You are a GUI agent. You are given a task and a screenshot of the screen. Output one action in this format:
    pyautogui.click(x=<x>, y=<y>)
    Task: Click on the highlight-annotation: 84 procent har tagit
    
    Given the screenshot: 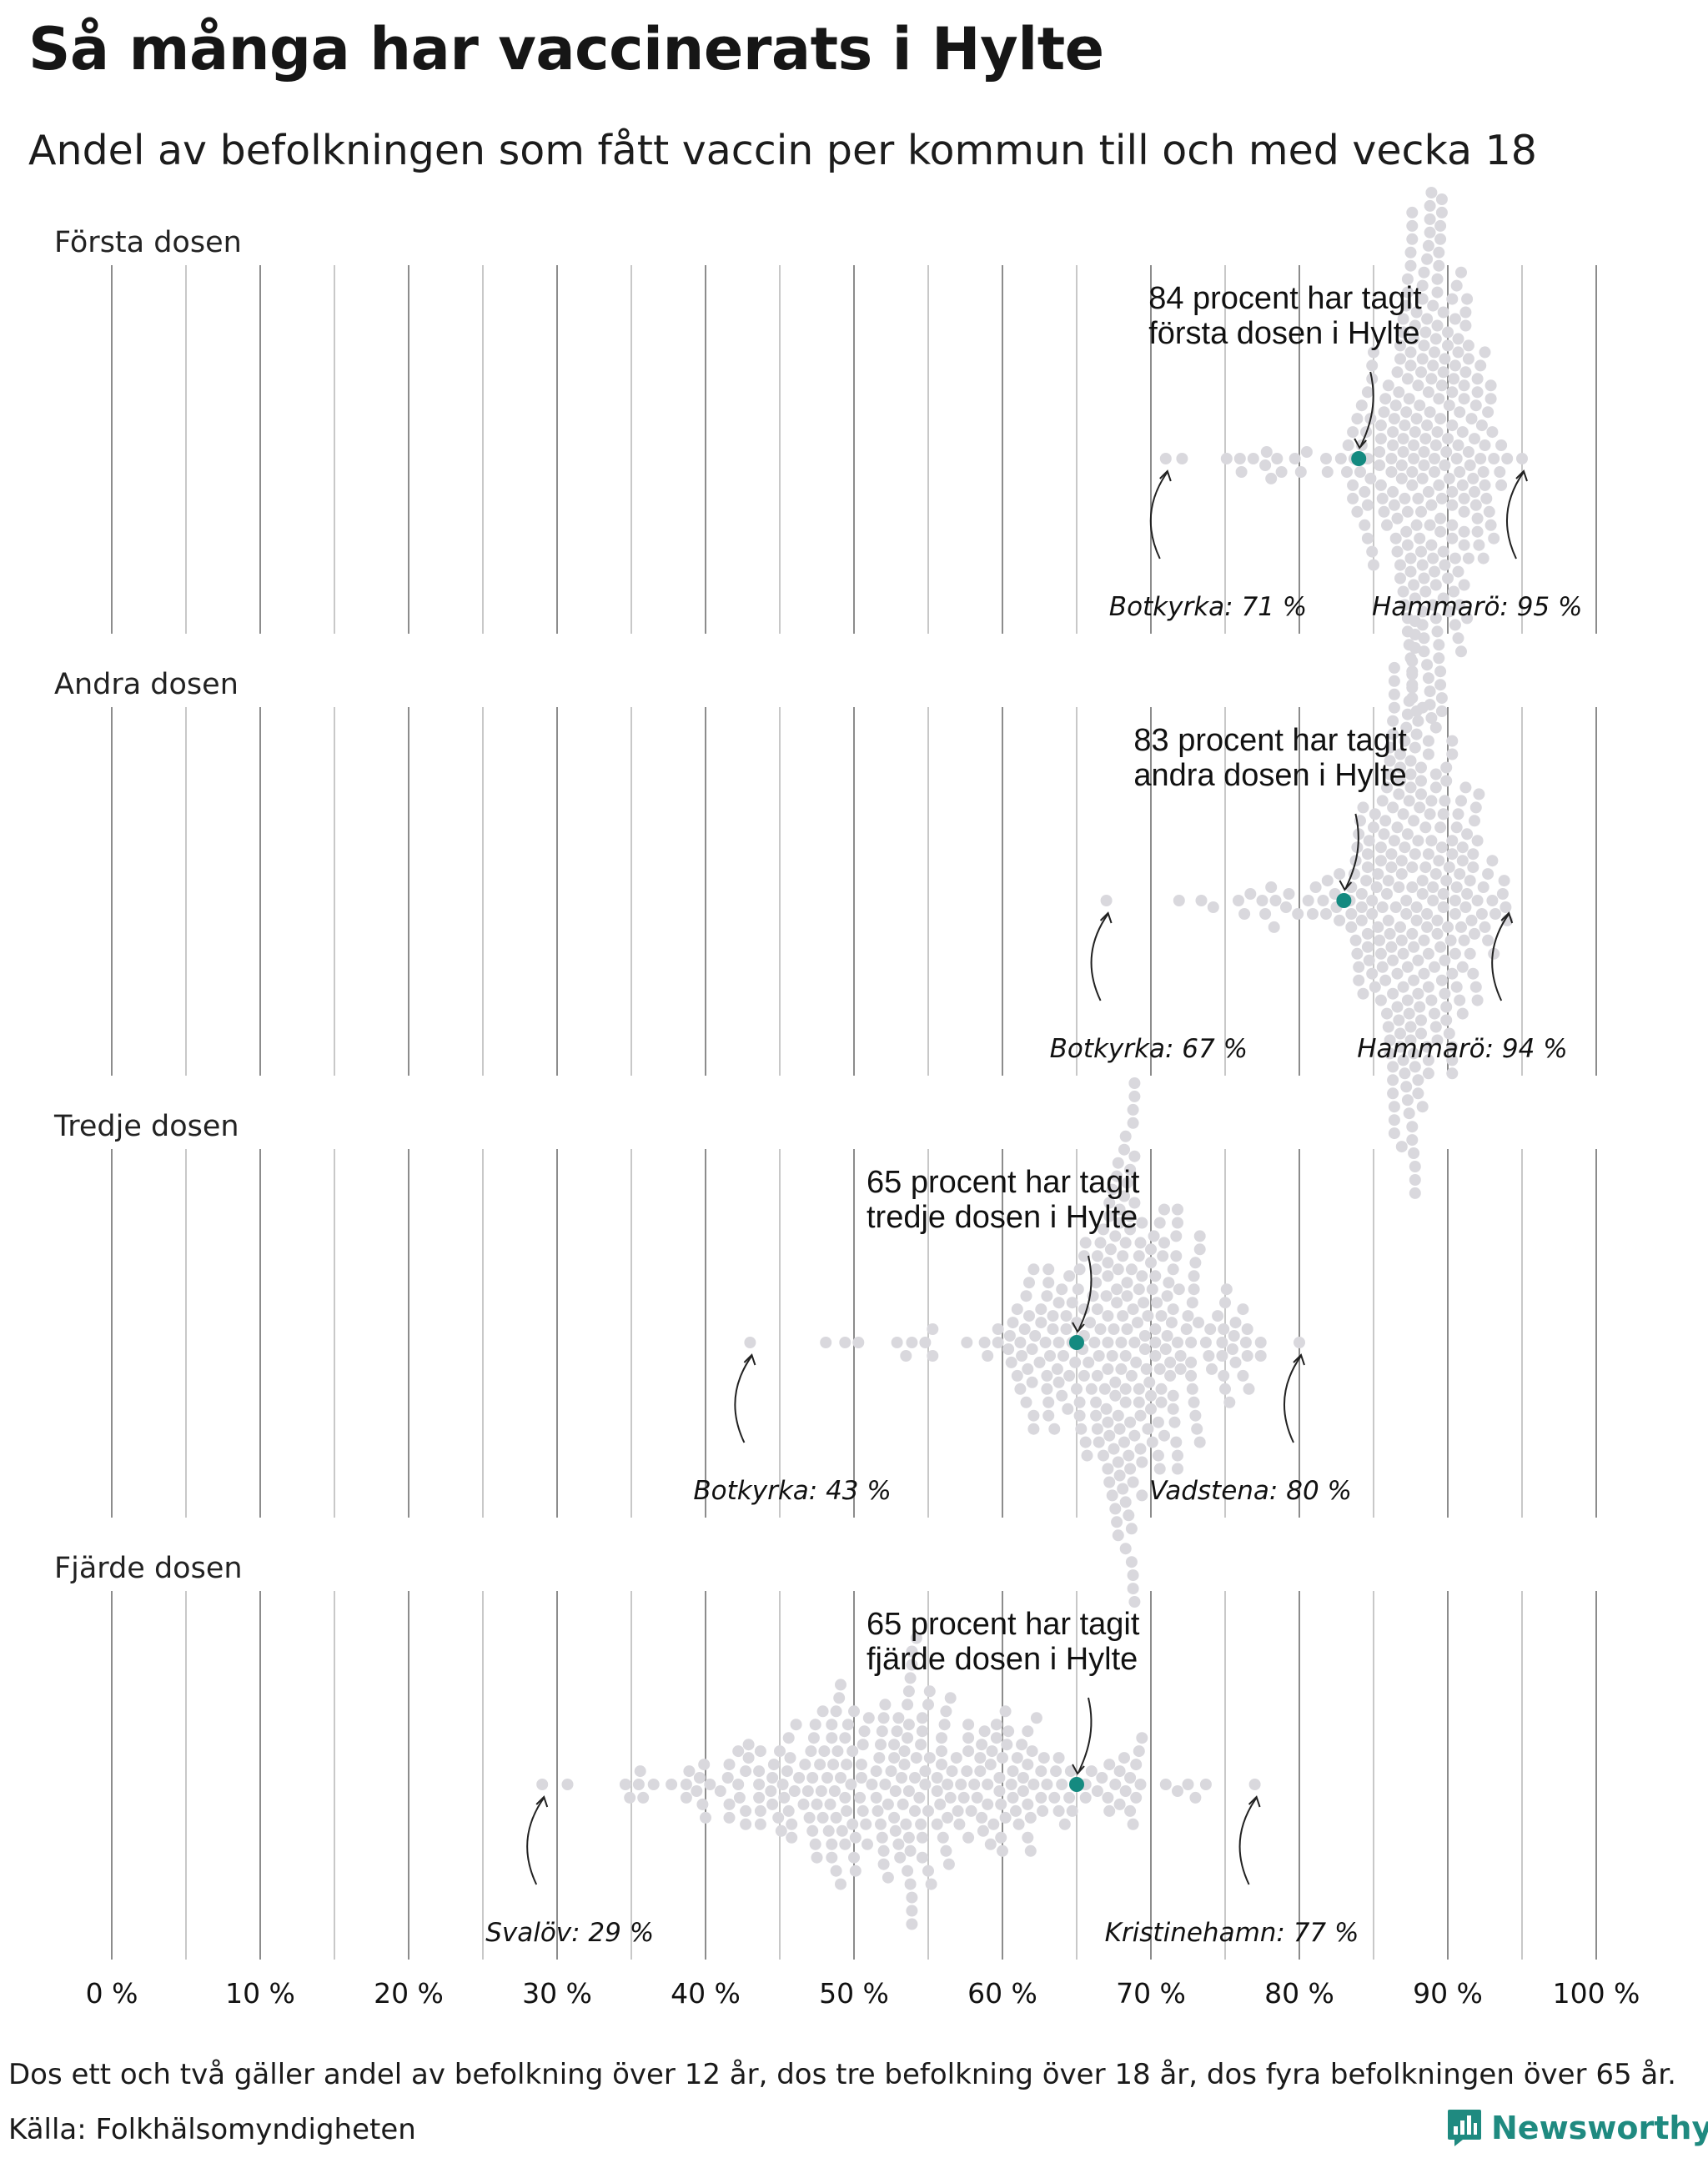 What is the action you would take?
    pyautogui.click(x=1285, y=298)
    